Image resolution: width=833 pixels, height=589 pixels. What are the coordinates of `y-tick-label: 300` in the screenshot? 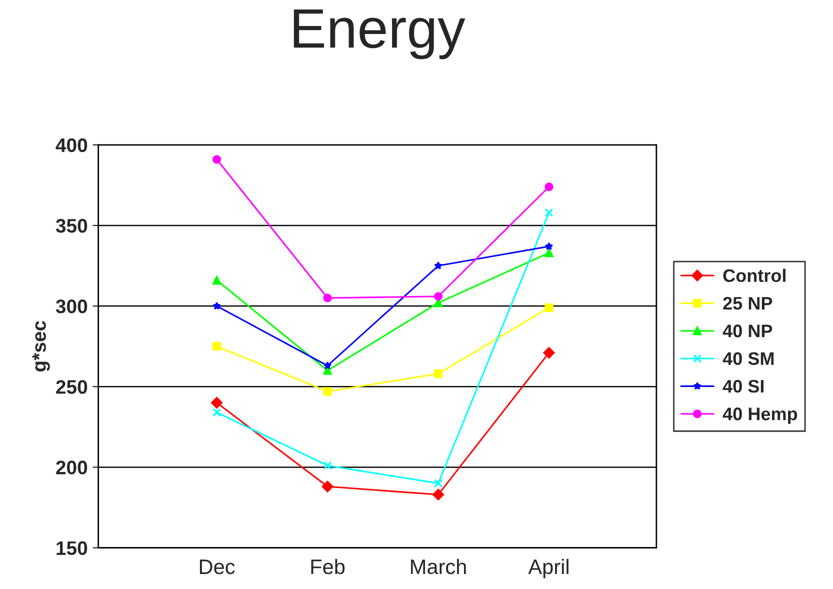 It's located at (72, 307).